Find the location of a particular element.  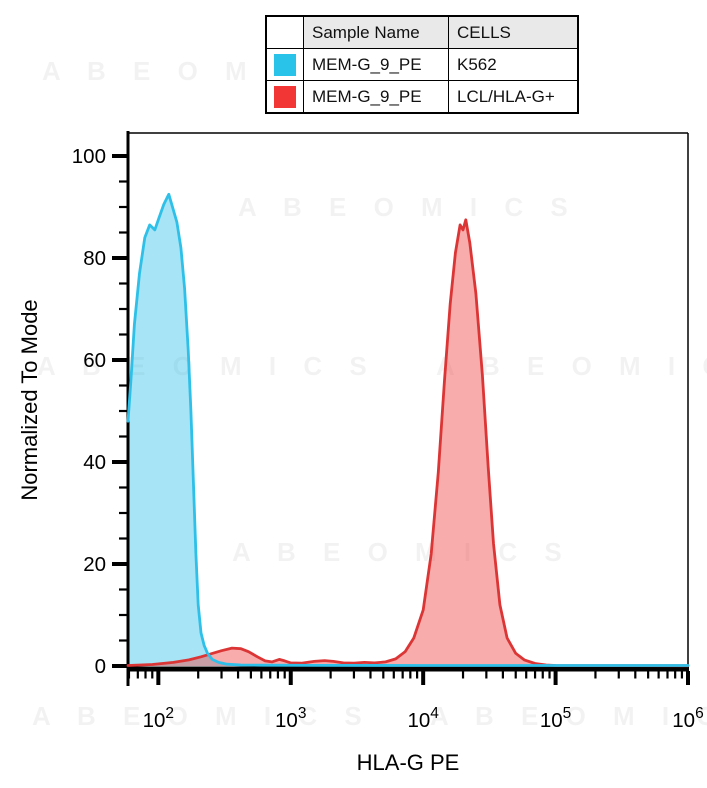

y-tick-label: 20 is located at coordinates (94, 564).